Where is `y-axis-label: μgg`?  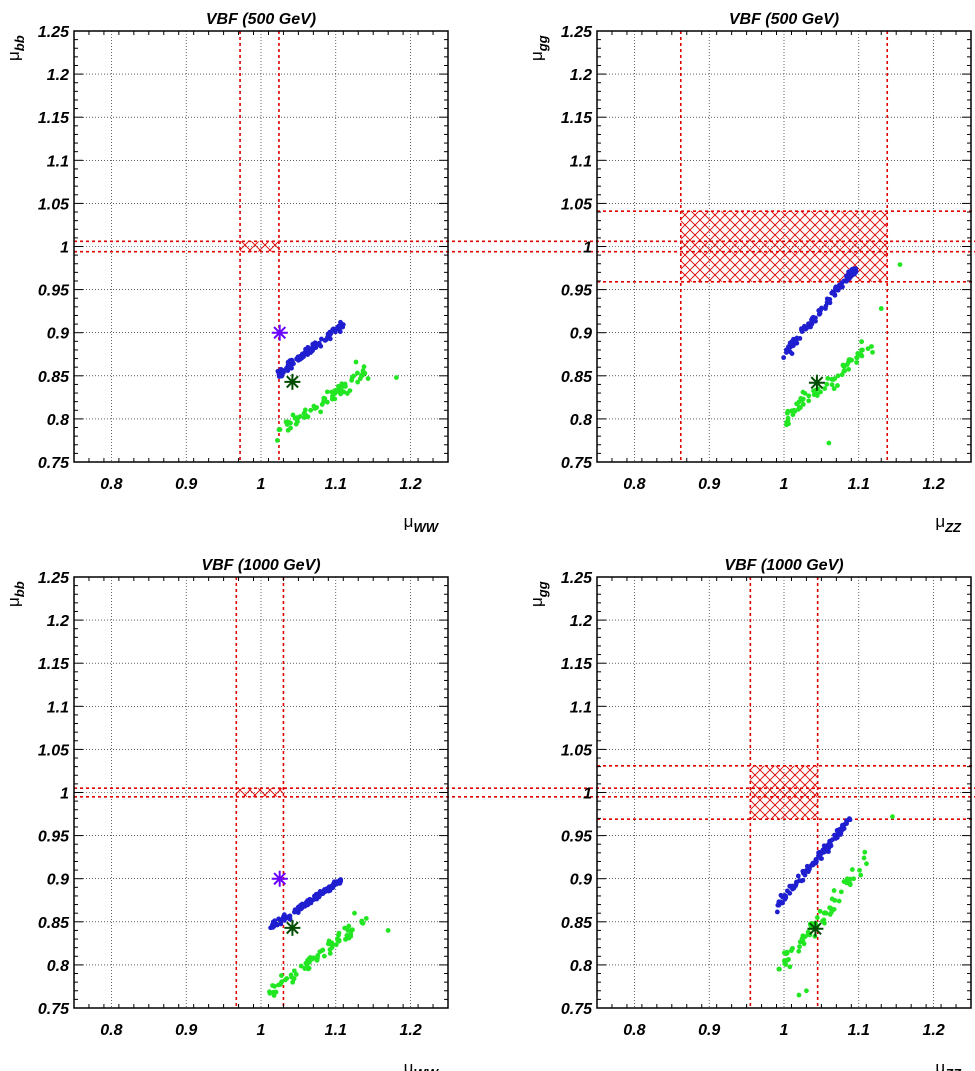
y-axis-label: μgg is located at coordinates (538, 48).